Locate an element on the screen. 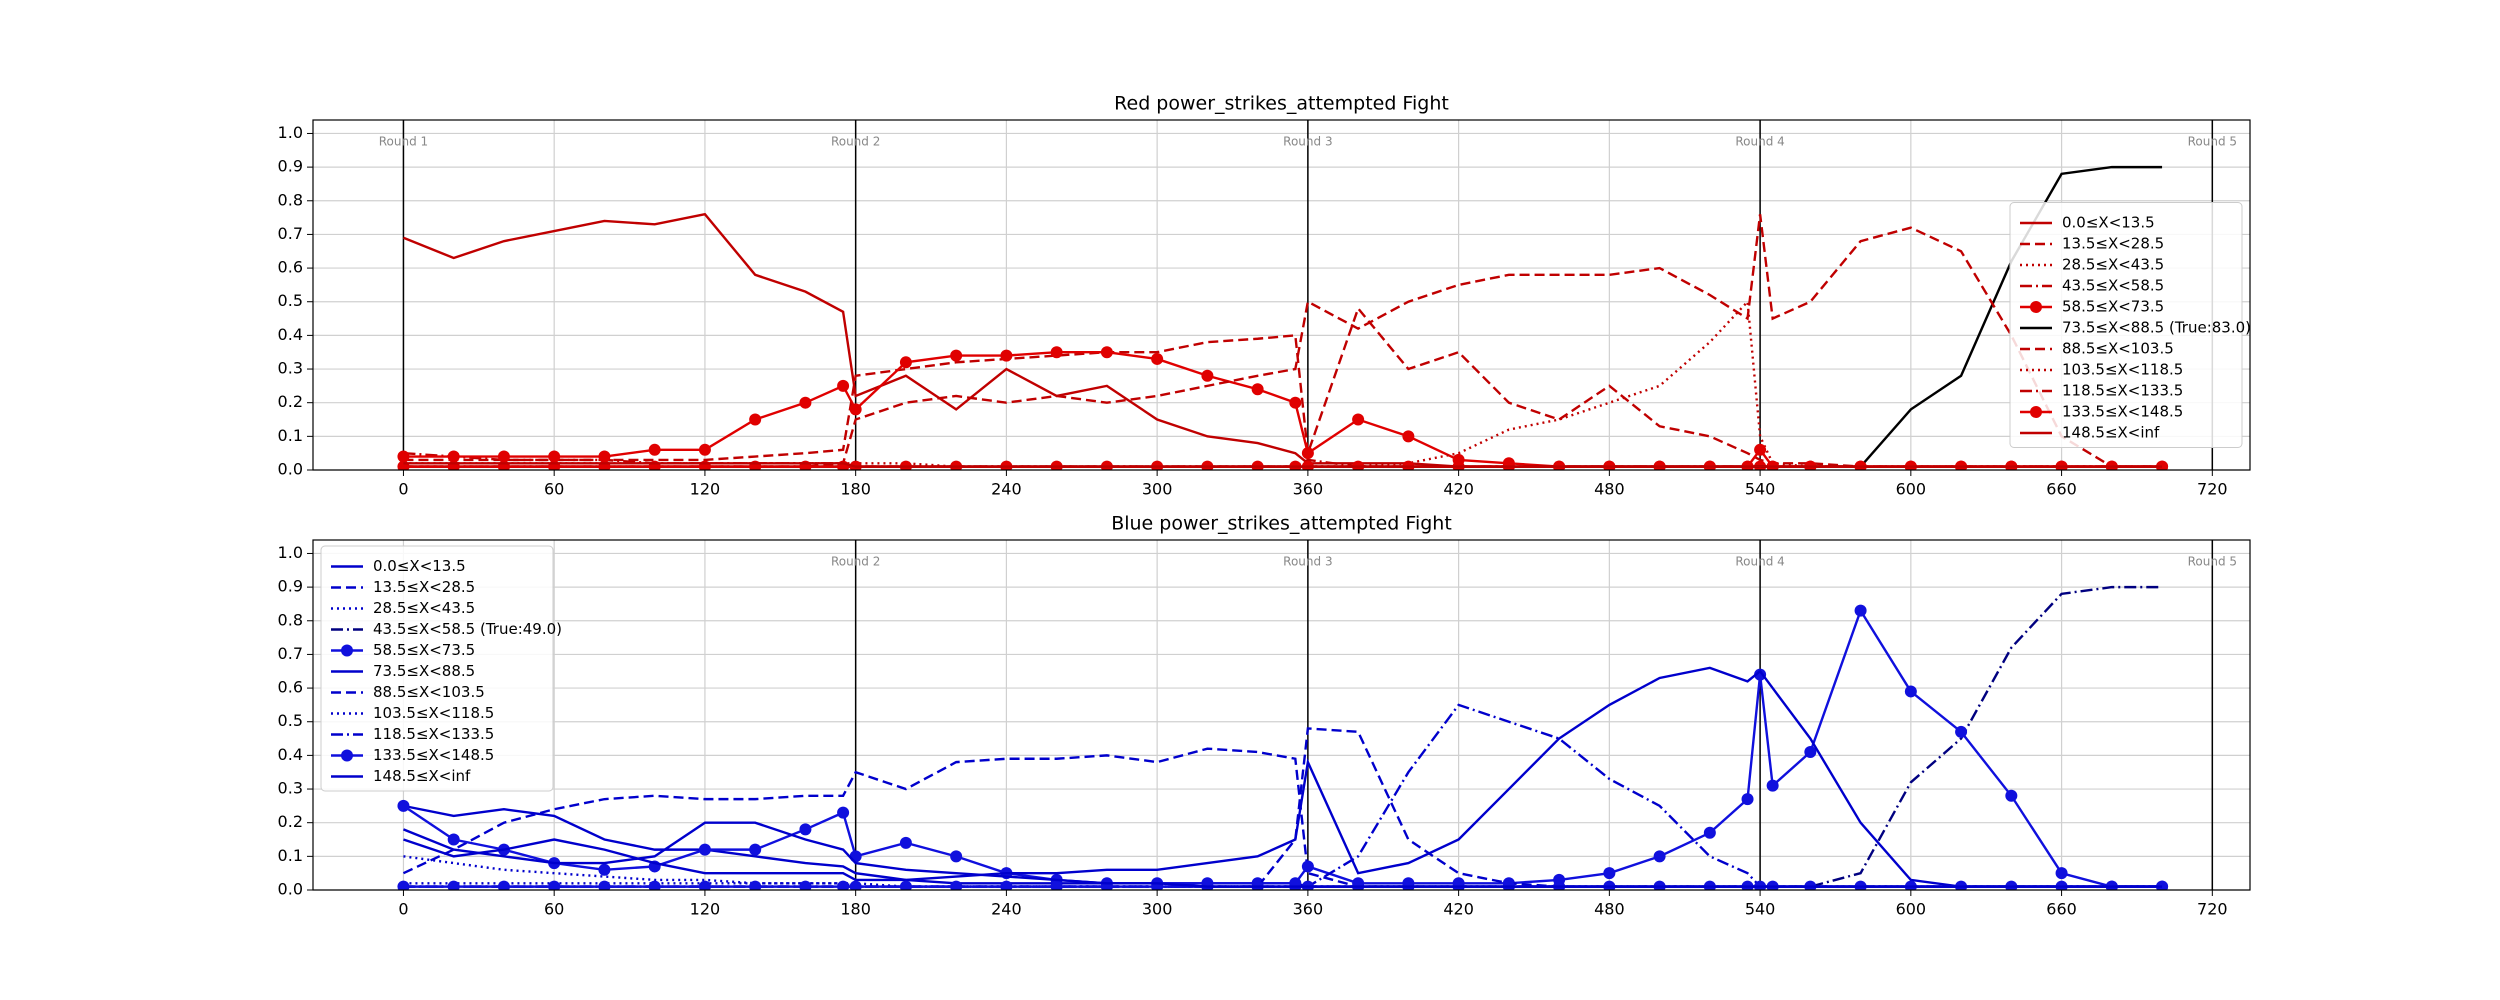  x-tick-label: 60 is located at coordinates (554, 909).